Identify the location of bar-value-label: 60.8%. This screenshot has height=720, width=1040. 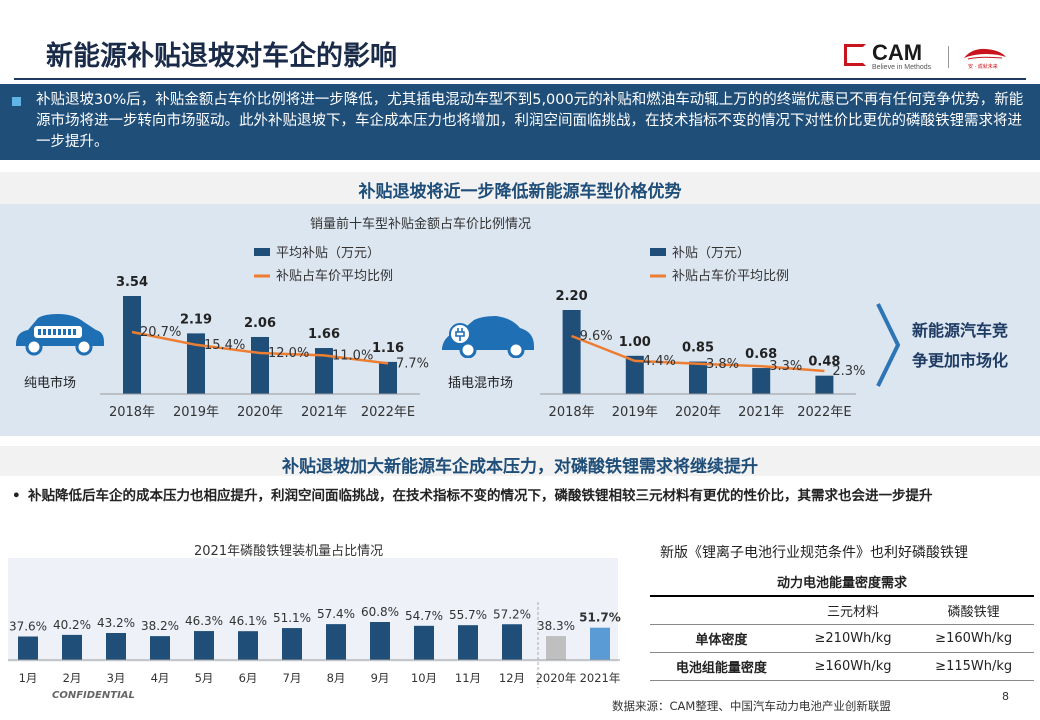
(380, 612).